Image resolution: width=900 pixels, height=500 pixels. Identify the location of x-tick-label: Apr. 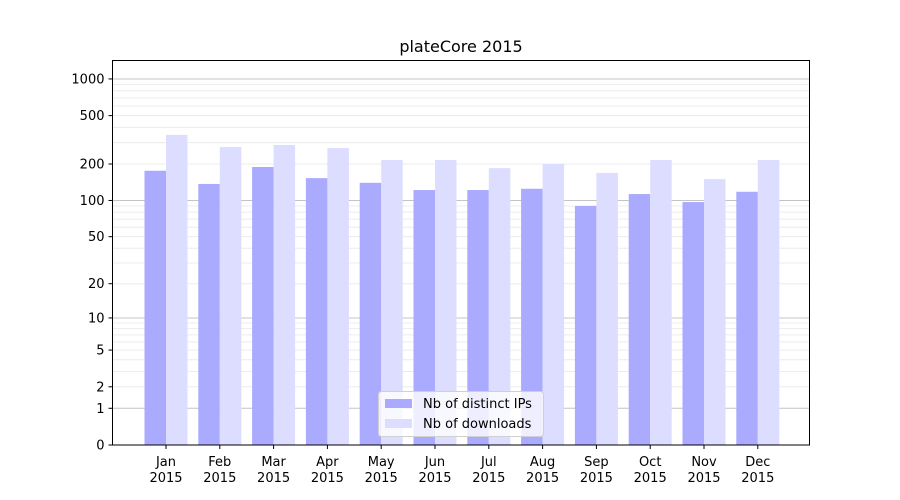
(327, 462).